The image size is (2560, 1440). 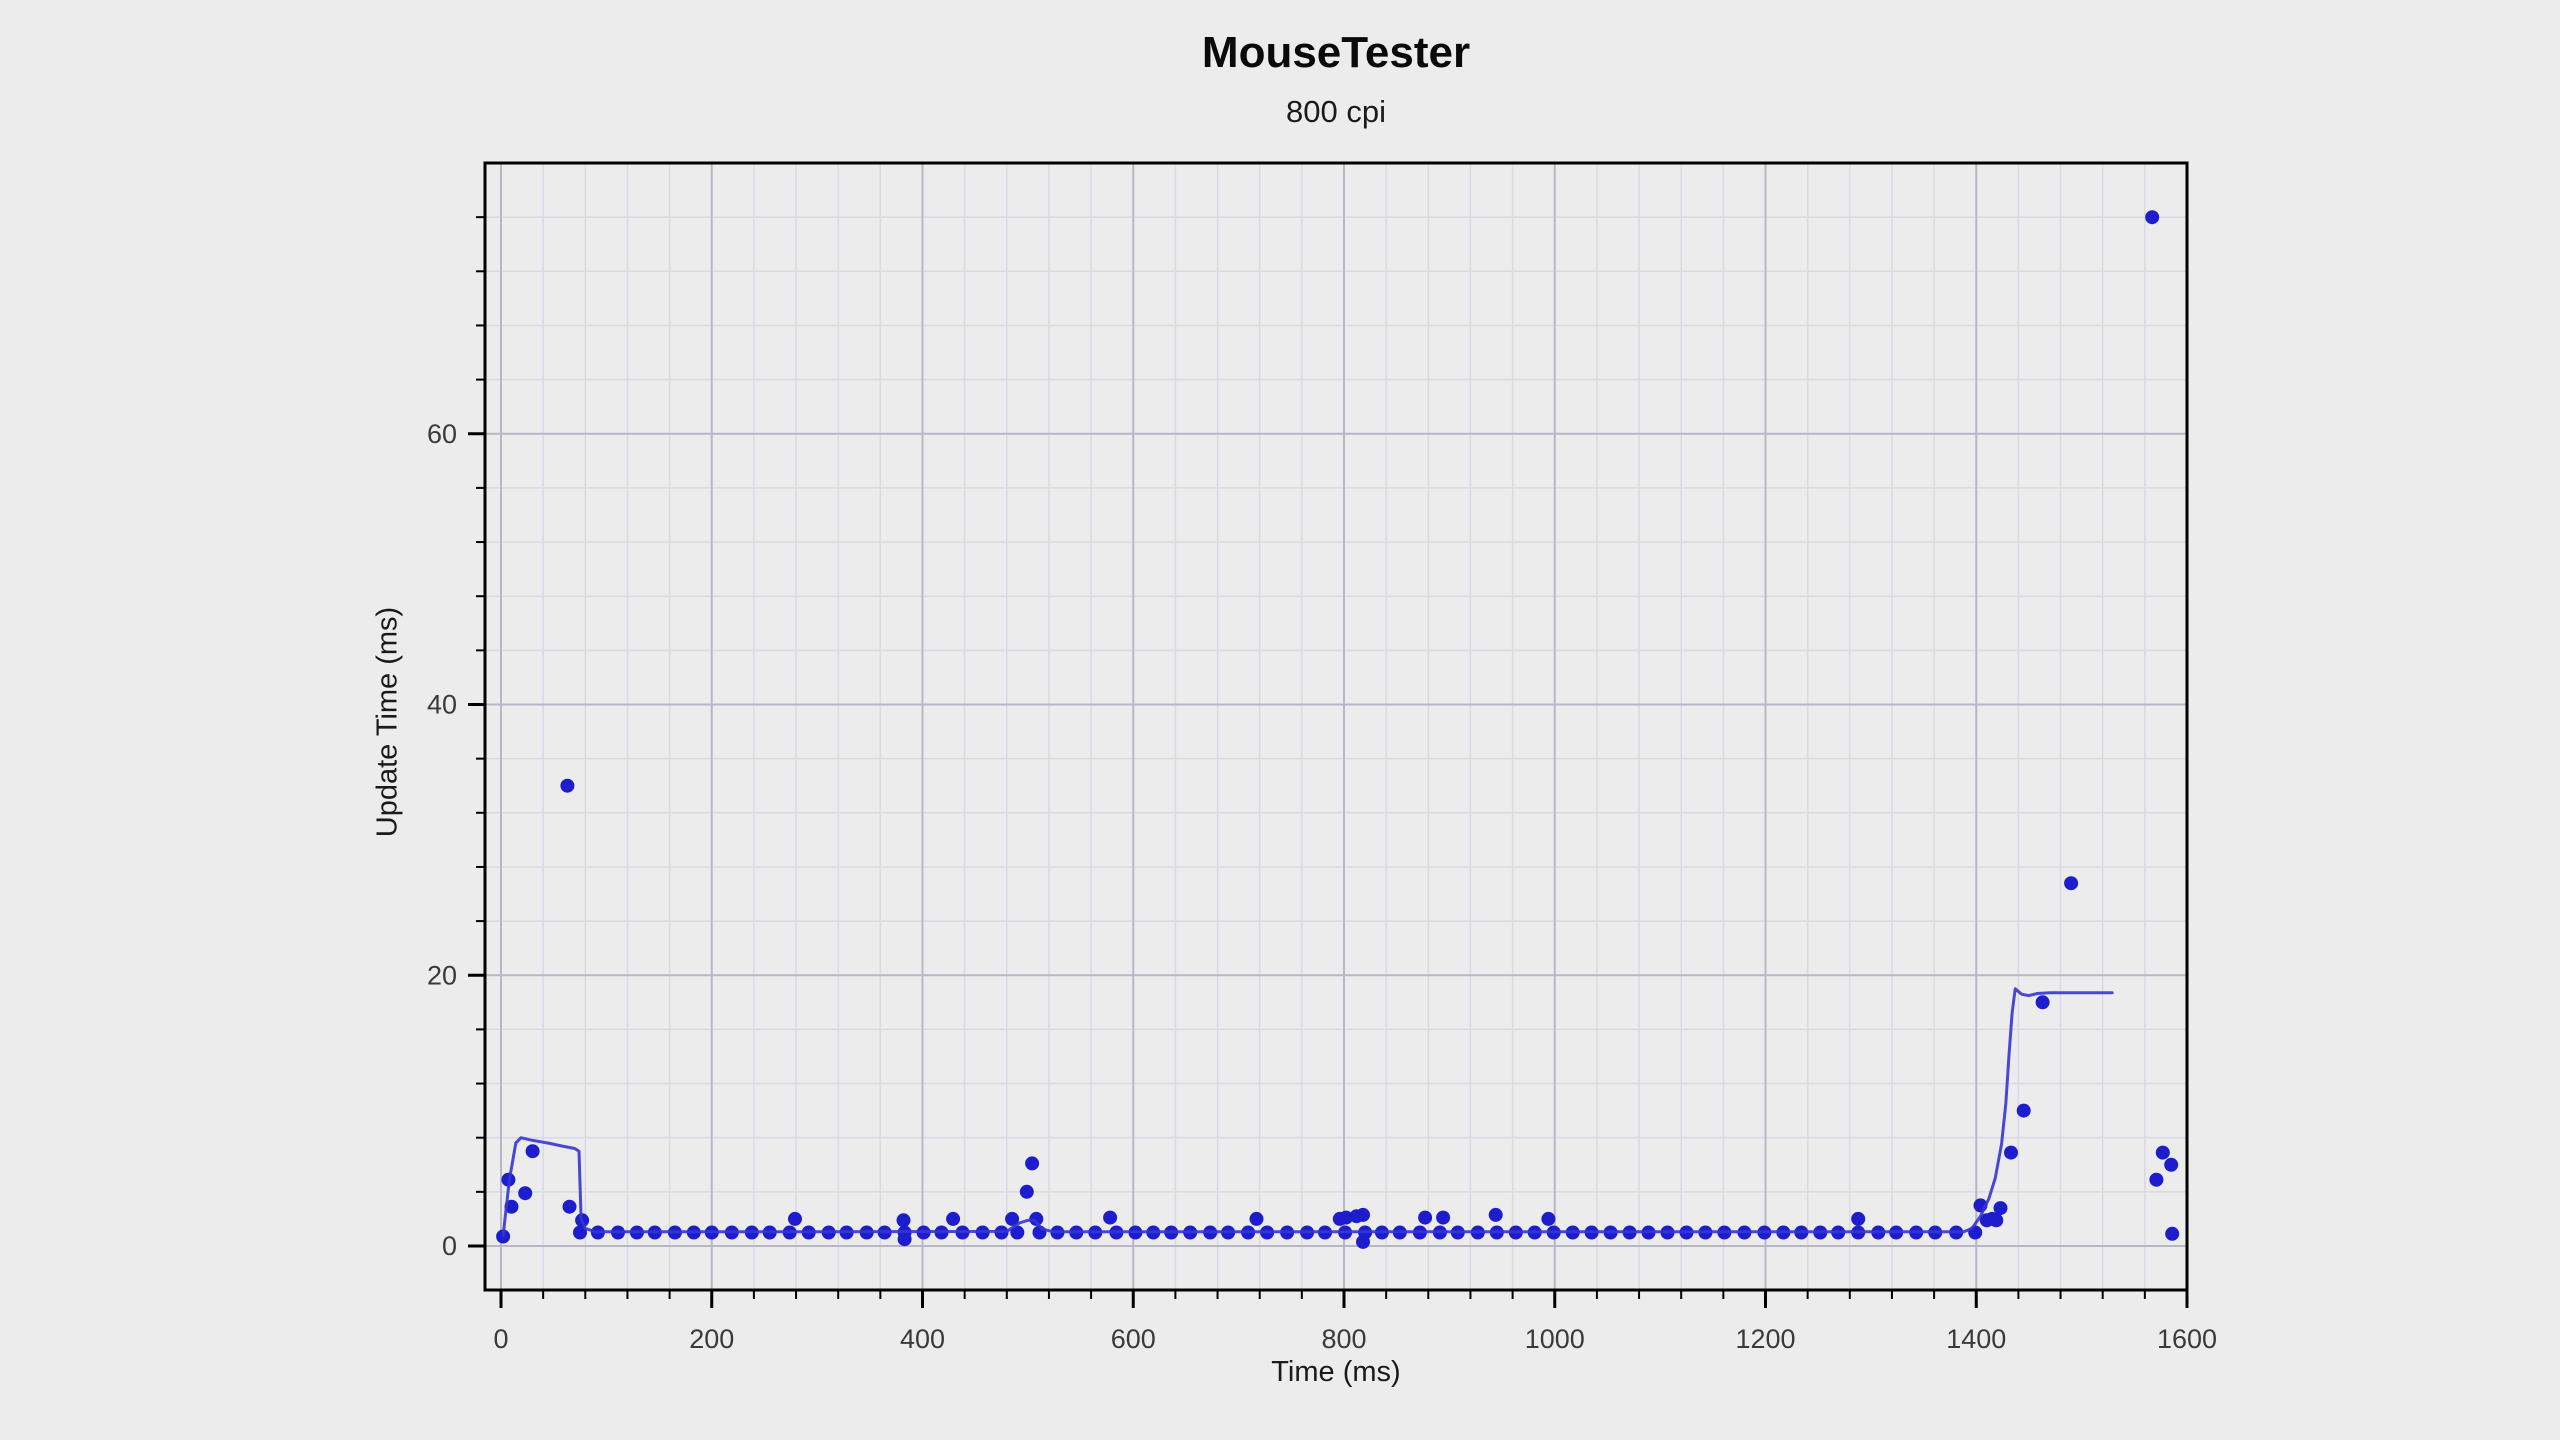 I want to click on svg-text: 400, so click(x=922, y=1339).